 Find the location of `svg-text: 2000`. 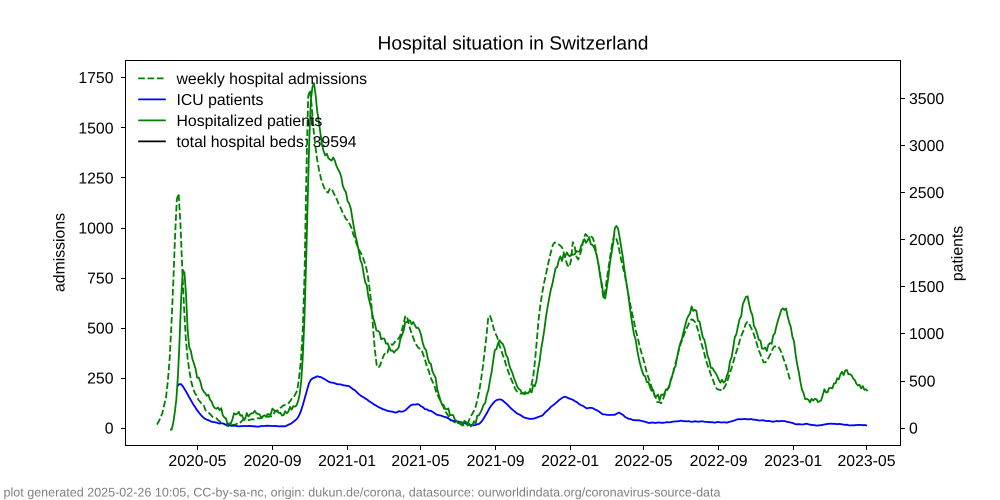

svg-text: 2000 is located at coordinates (926, 240).